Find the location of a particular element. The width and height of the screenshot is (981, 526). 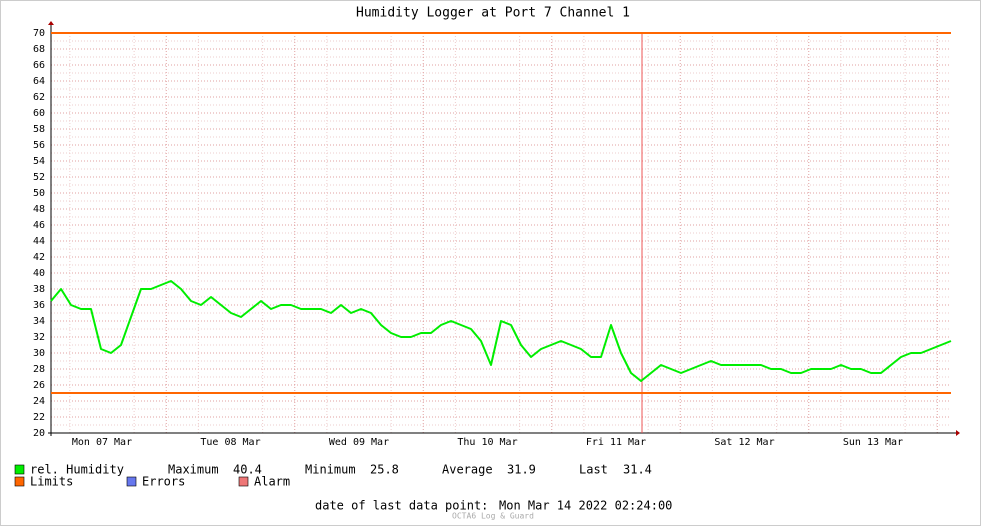

y-tick-label: 38 is located at coordinates (39, 289).